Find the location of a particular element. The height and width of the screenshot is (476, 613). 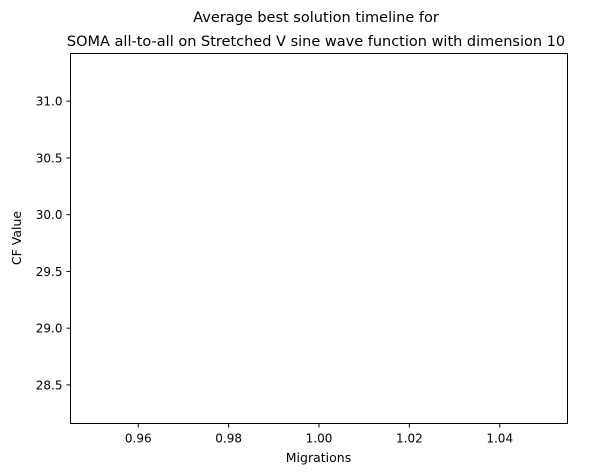

y-tick-label: 29.5 is located at coordinates (49, 272).